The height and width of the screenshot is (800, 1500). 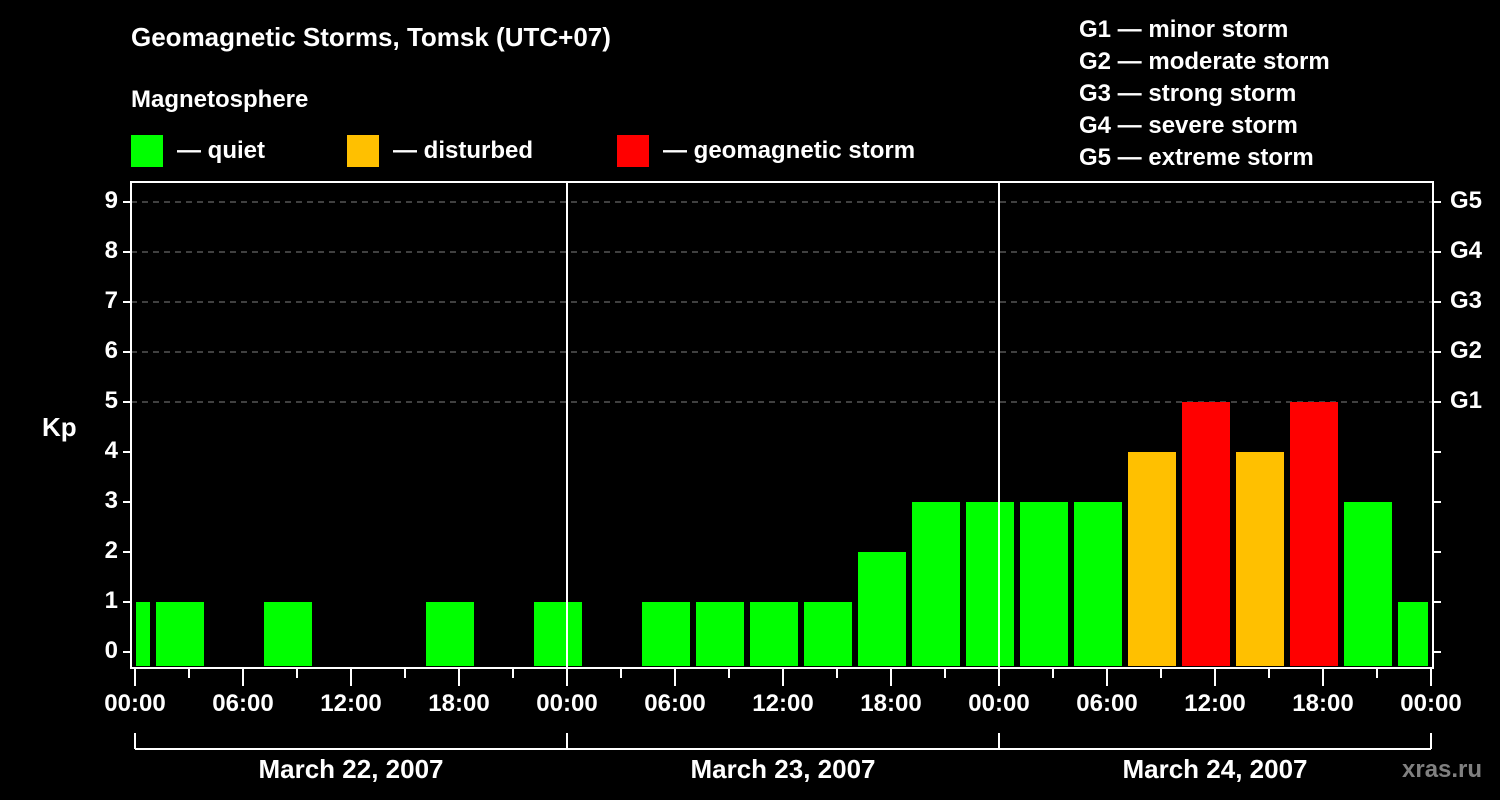 What do you see at coordinates (111, 400) in the screenshot?
I see `y-tick-label: 5` at bounding box center [111, 400].